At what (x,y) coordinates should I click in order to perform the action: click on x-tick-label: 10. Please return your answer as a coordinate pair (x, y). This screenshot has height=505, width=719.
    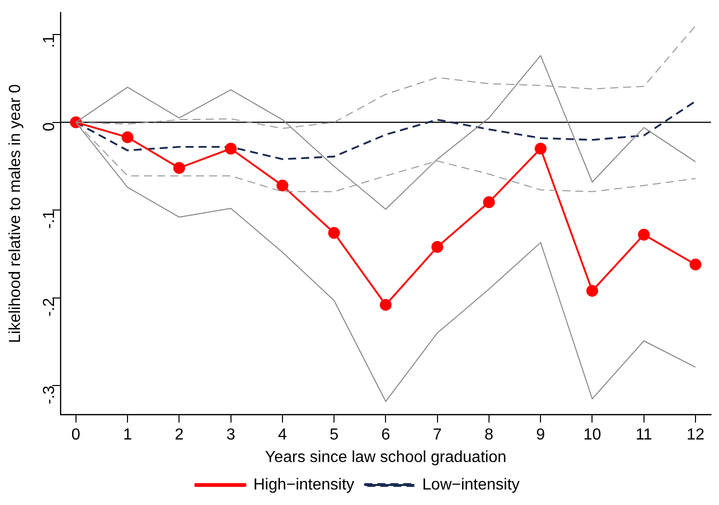
    Looking at the image, I should click on (592, 435).